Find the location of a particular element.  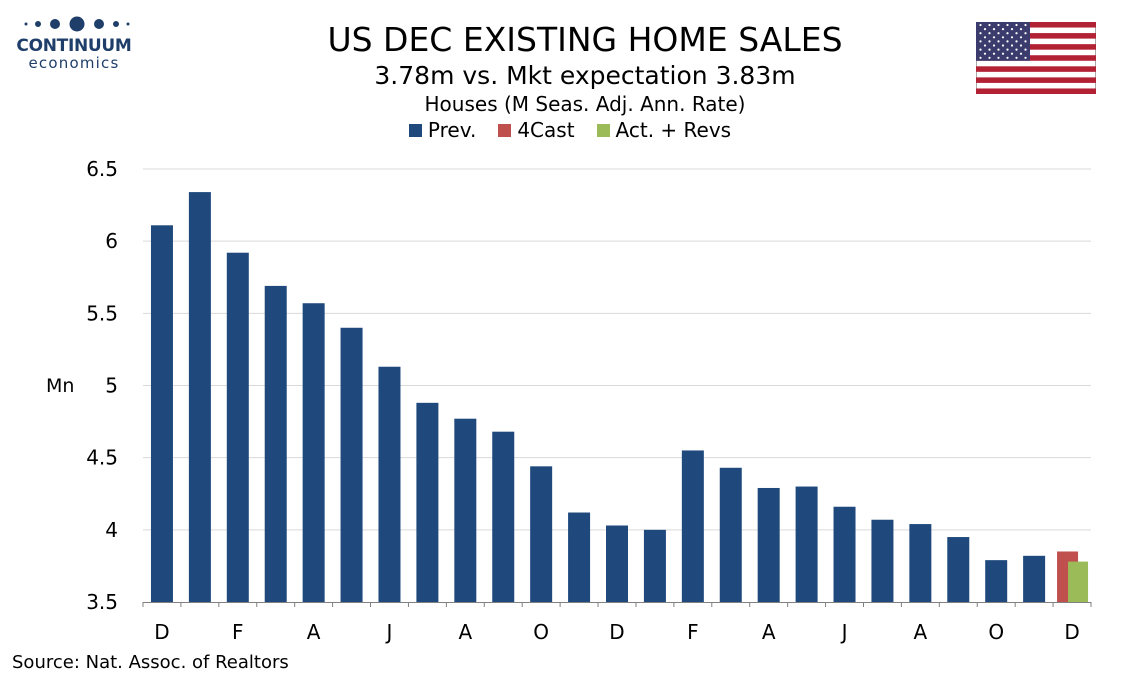

y-tick-label: 3.5 is located at coordinates (102, 602).